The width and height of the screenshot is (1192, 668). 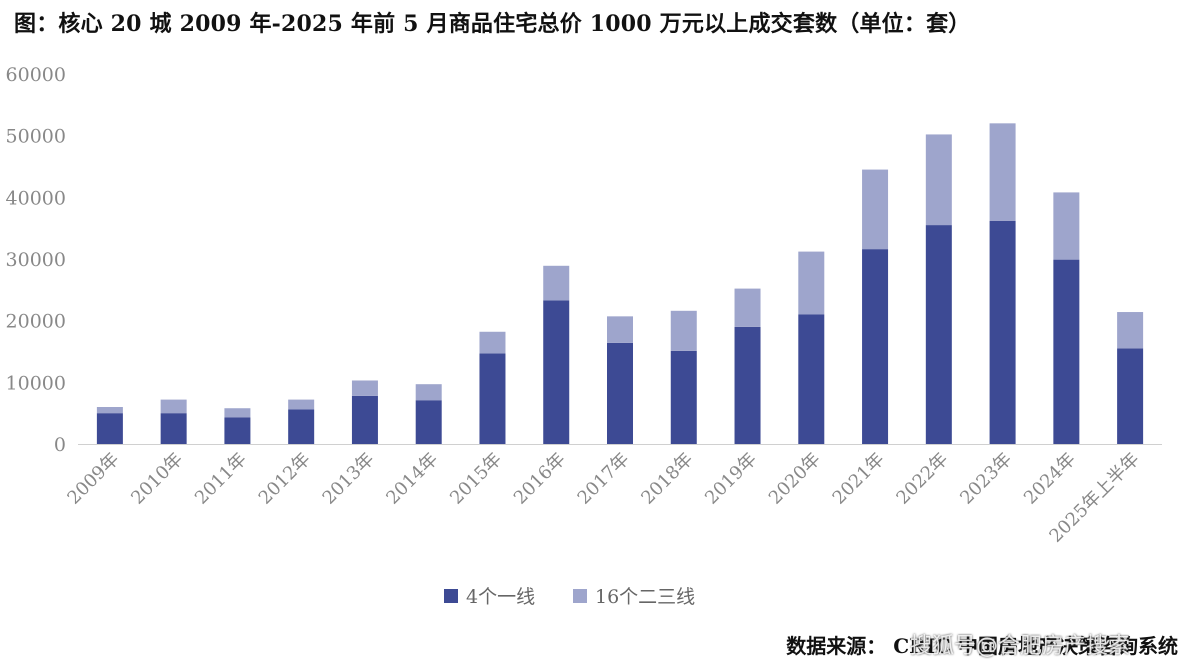 I want to click on legend: 4个一线 16个二三线, so click(x=569, y=597).